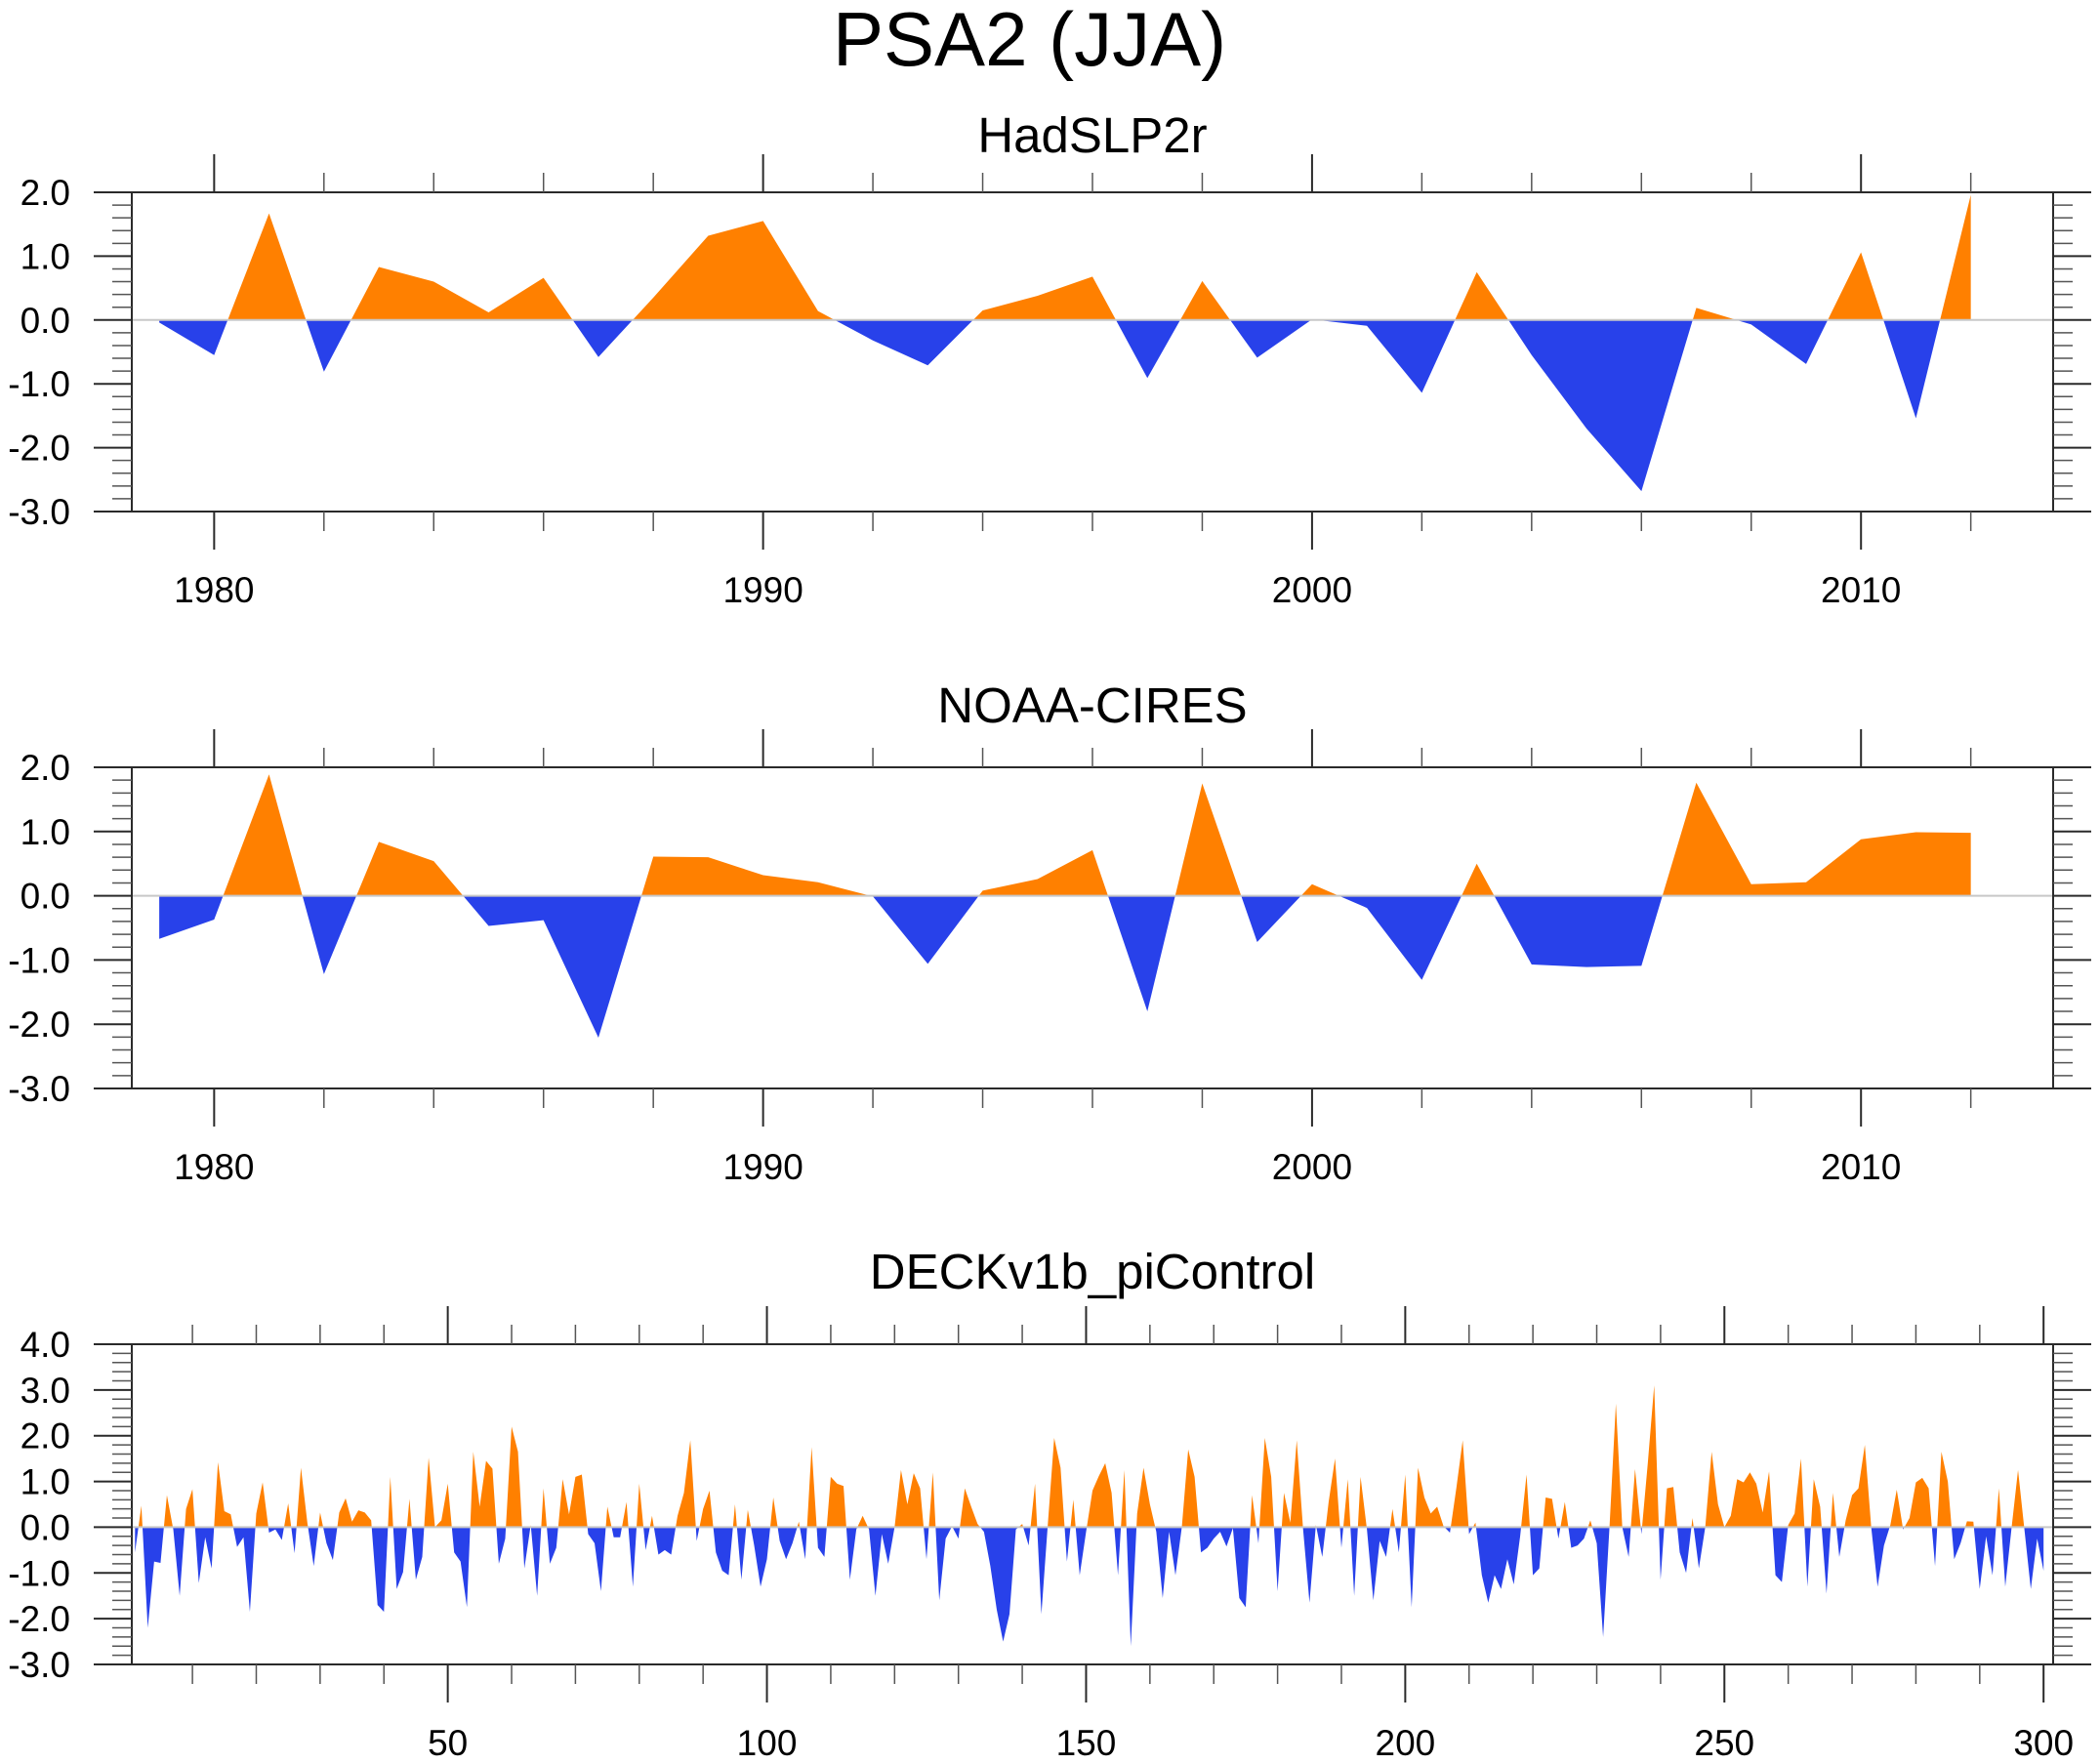 The image size is (2100, 1764). What do you see at coordinates (45, 1391) in the screenshot?
I see `y-tick-label: 3.0` at bounding box center [45, 1391].